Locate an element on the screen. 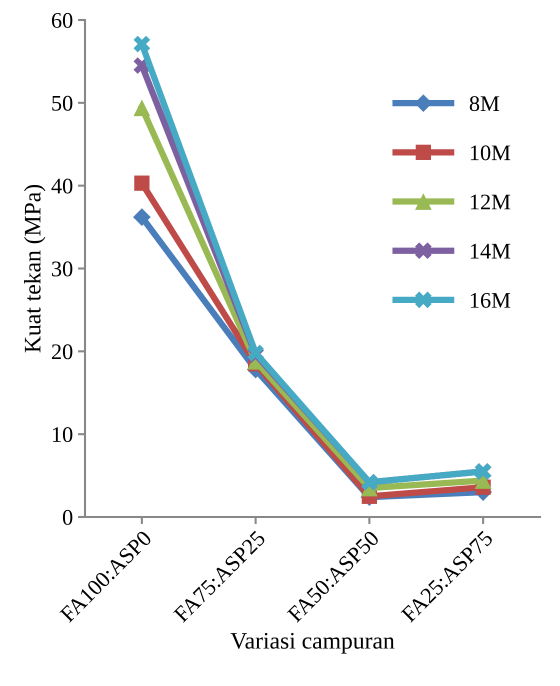 Image resolution: width=560 pixels, height=686 pixels. y-tick-label: 30 is located at coordinates (62, 268).